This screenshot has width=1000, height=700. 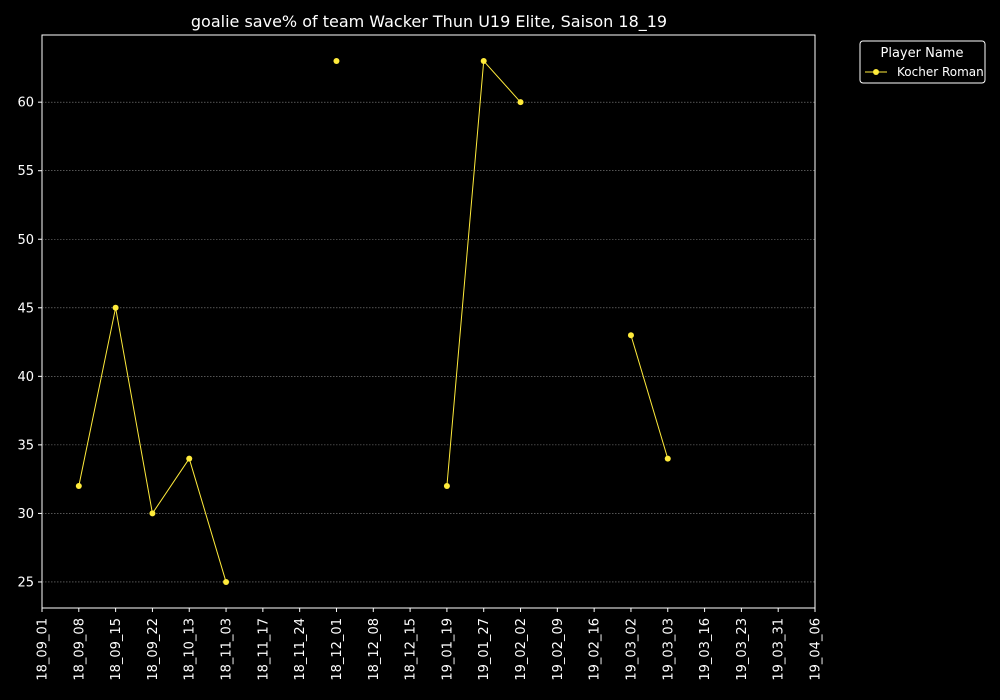 What do you see at coordinates (521, 649) in the screenshot?
I see `x-tick-label: 19_02_02` at bounding box center [521, 649].